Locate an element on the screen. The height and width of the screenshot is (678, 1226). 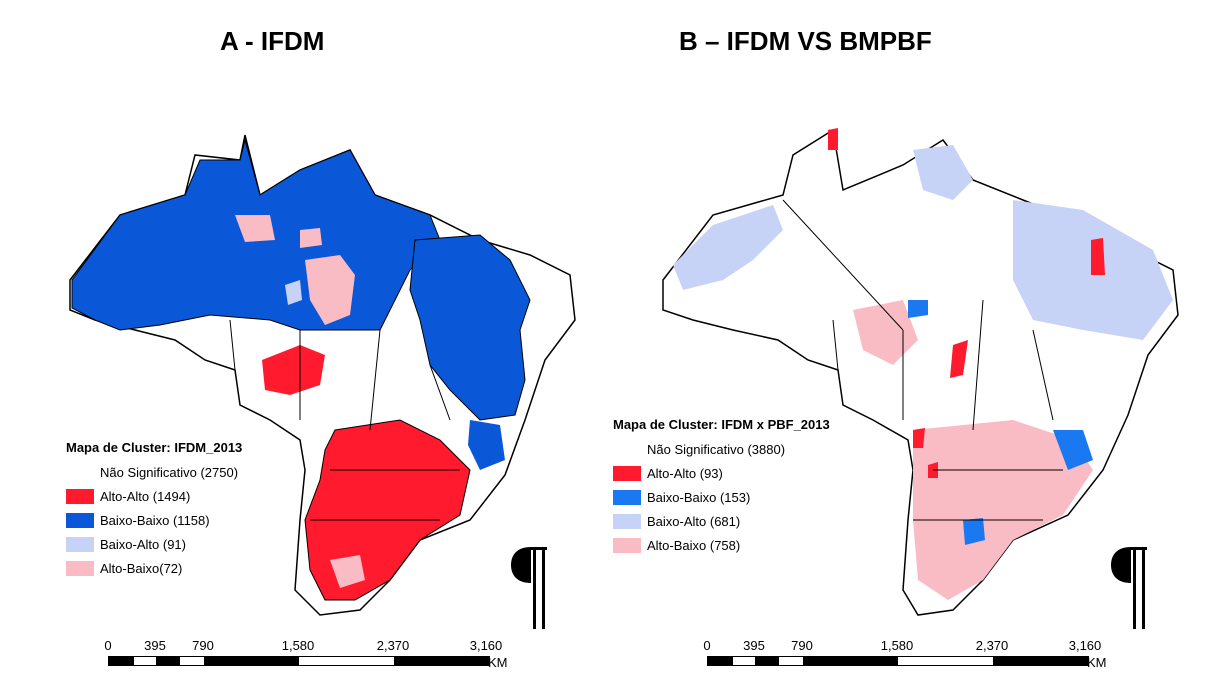
legend-item: Alto-Baixo(72) is located at coordinates (154, 568).